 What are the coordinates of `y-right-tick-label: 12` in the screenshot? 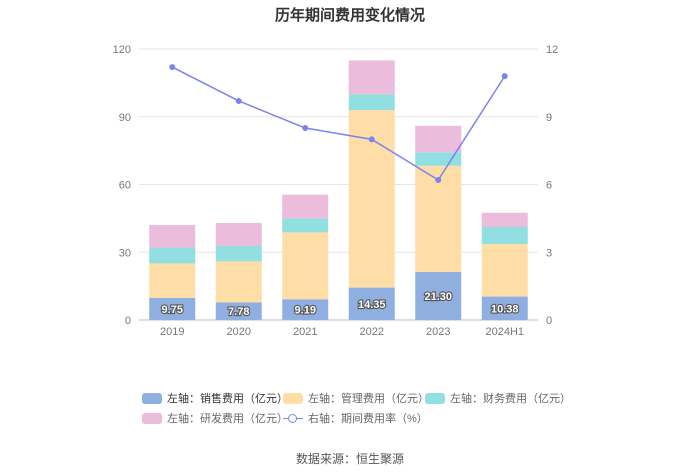 It's located at (552, 50).